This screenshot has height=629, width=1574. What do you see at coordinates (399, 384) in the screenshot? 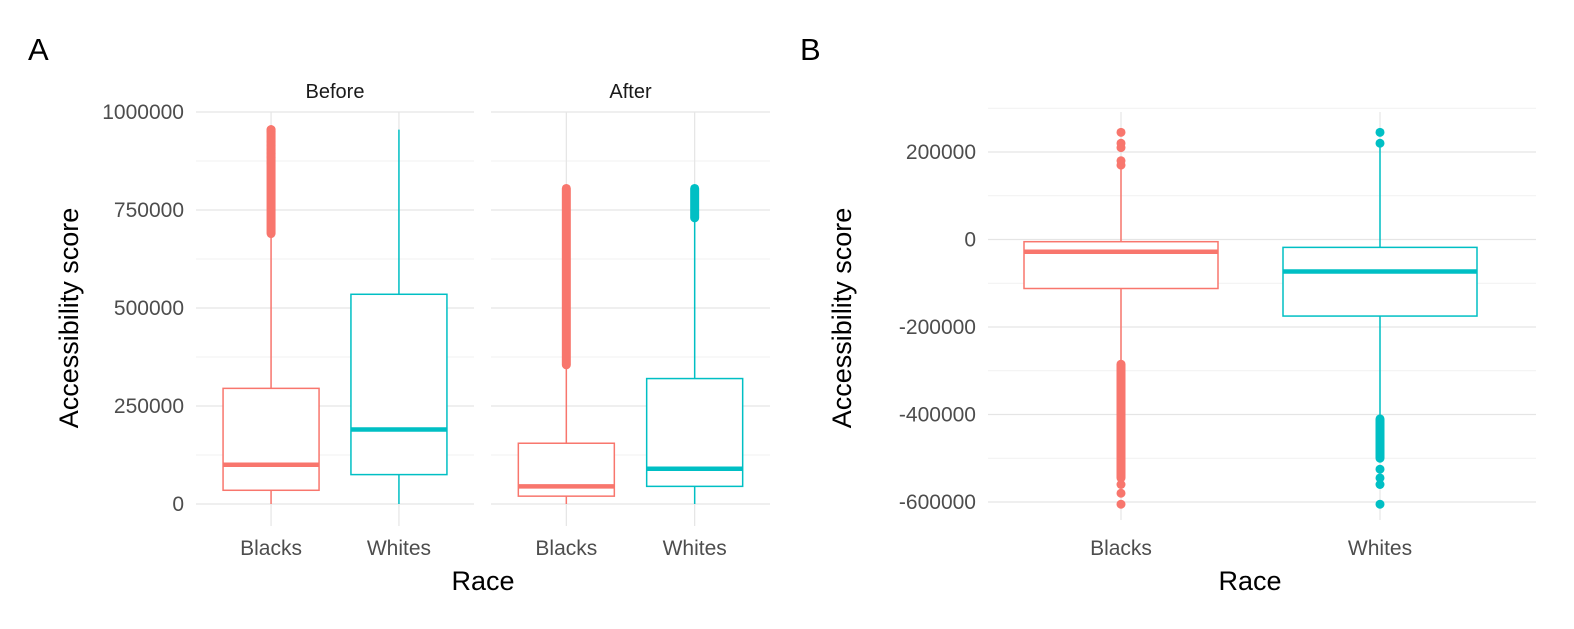
I see `a-before-whites-box` at bounding box center [399, 384].